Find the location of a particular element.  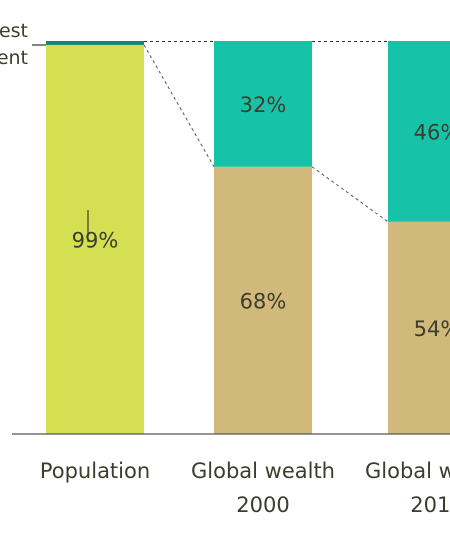

category-label-1-0: Global wealth is located at coordinates (263, 471).